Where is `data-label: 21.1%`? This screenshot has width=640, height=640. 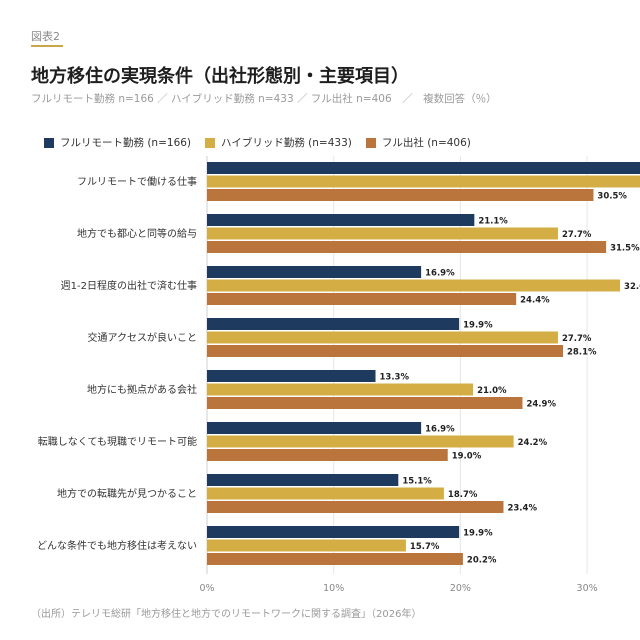 data-label: 21.1% is located at coordinates (493, 222).